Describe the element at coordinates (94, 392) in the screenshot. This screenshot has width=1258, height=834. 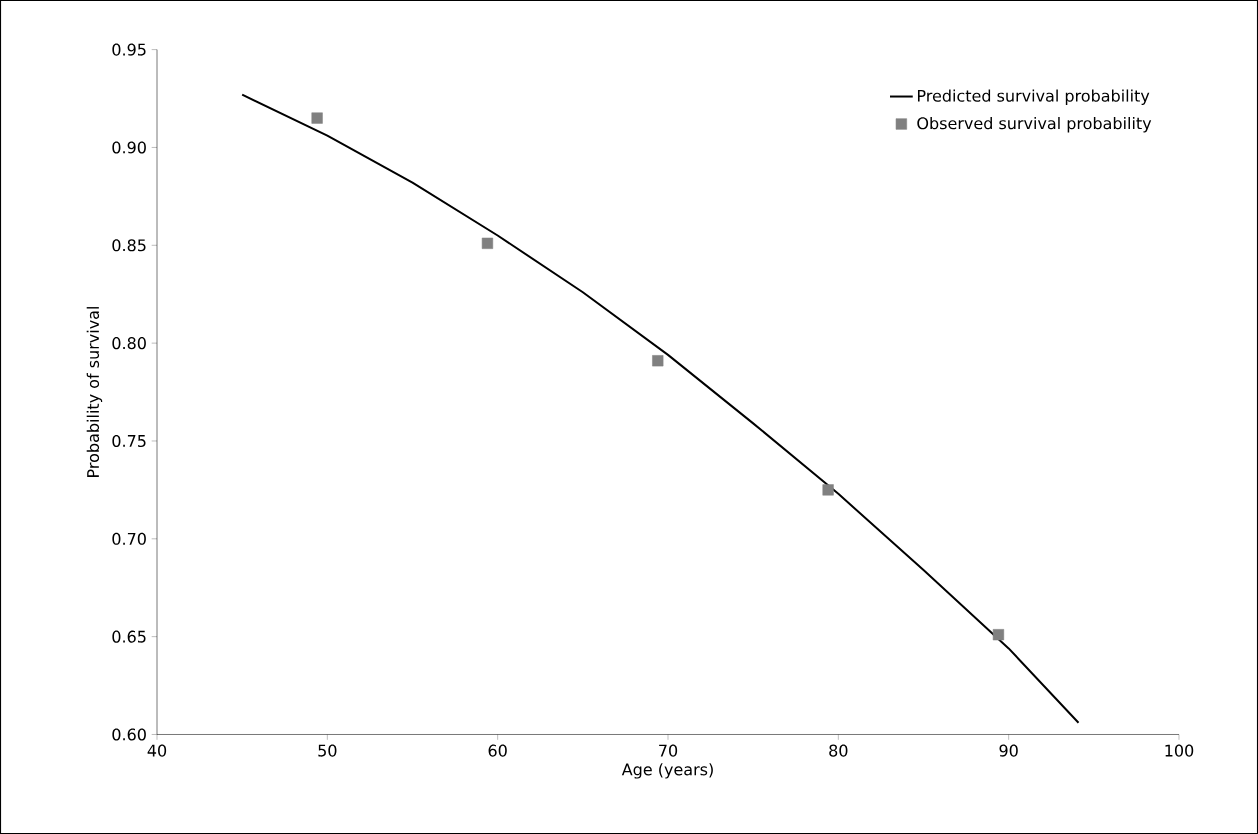
I see `y-axis-title: Probability of survival` at that location.